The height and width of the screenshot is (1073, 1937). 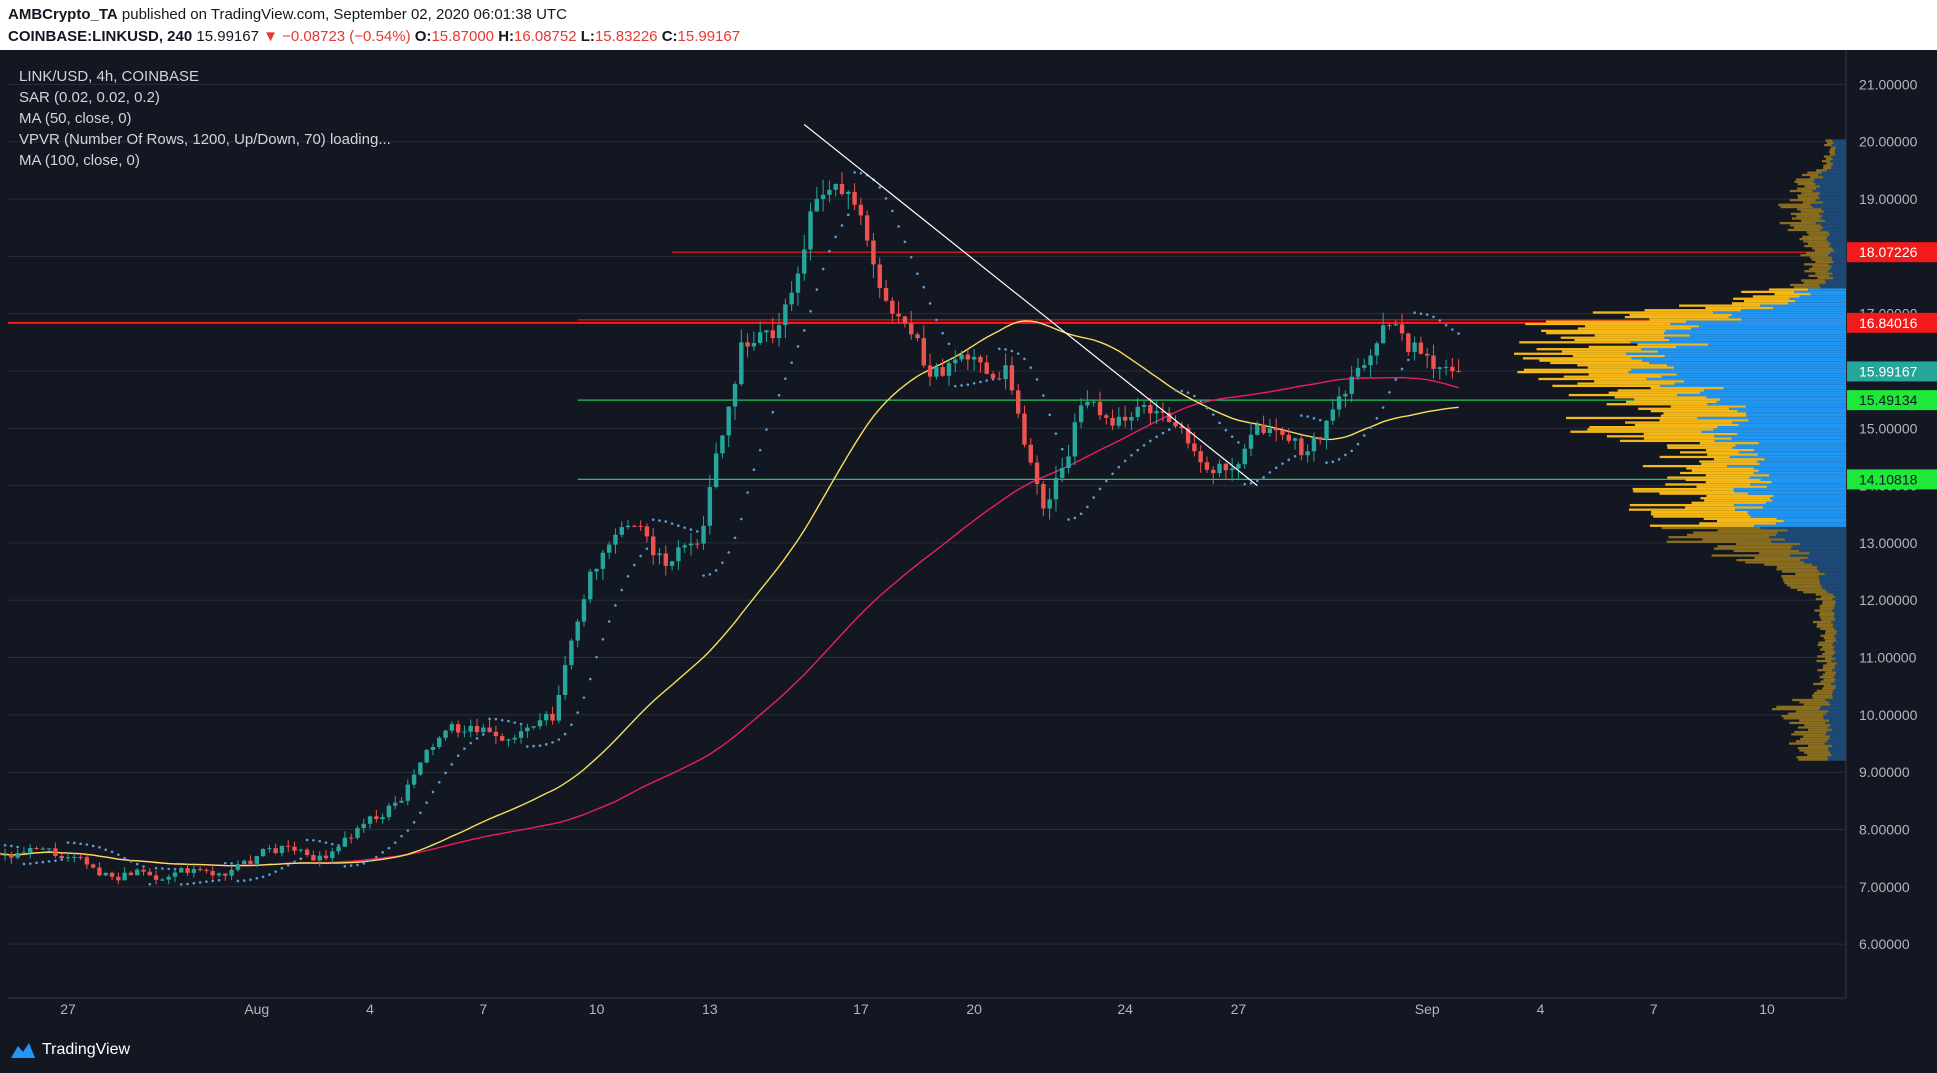 What do you see at coordinates (75, 118) in the screenshot?
I see `legend-ma50: MA (50, close, 0)` at bounding box center [75, 118].